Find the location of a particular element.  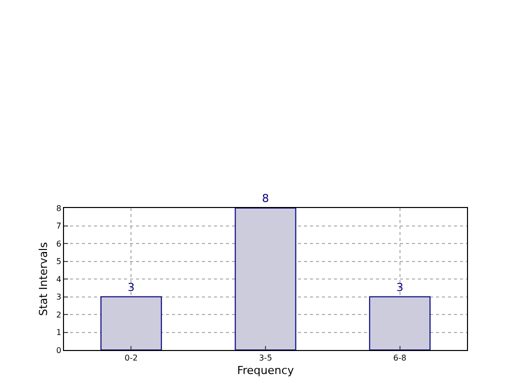

y-axis-title: Stat Intervals is located at coordinates (43, 279).